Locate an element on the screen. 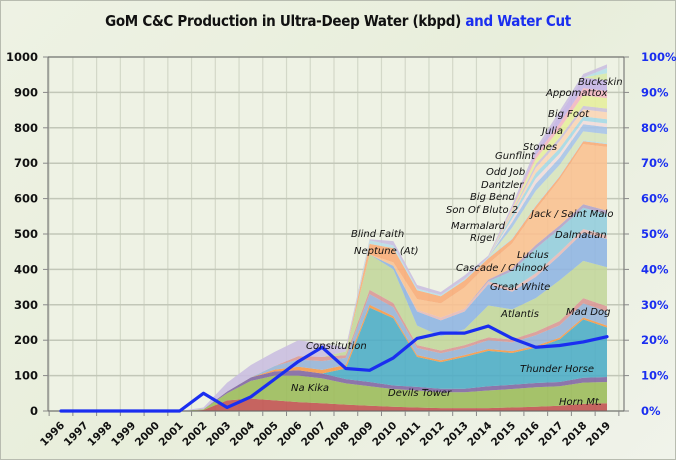 The width and height of the screenshot is (676, 460). y-tick-label-left: 600 is located at coordinates (26, 199).